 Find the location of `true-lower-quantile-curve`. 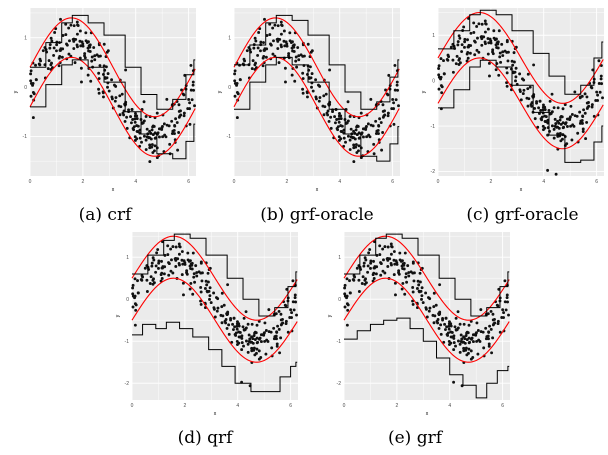

true-lower-quantile-curve is located at coordinates (112, 106).